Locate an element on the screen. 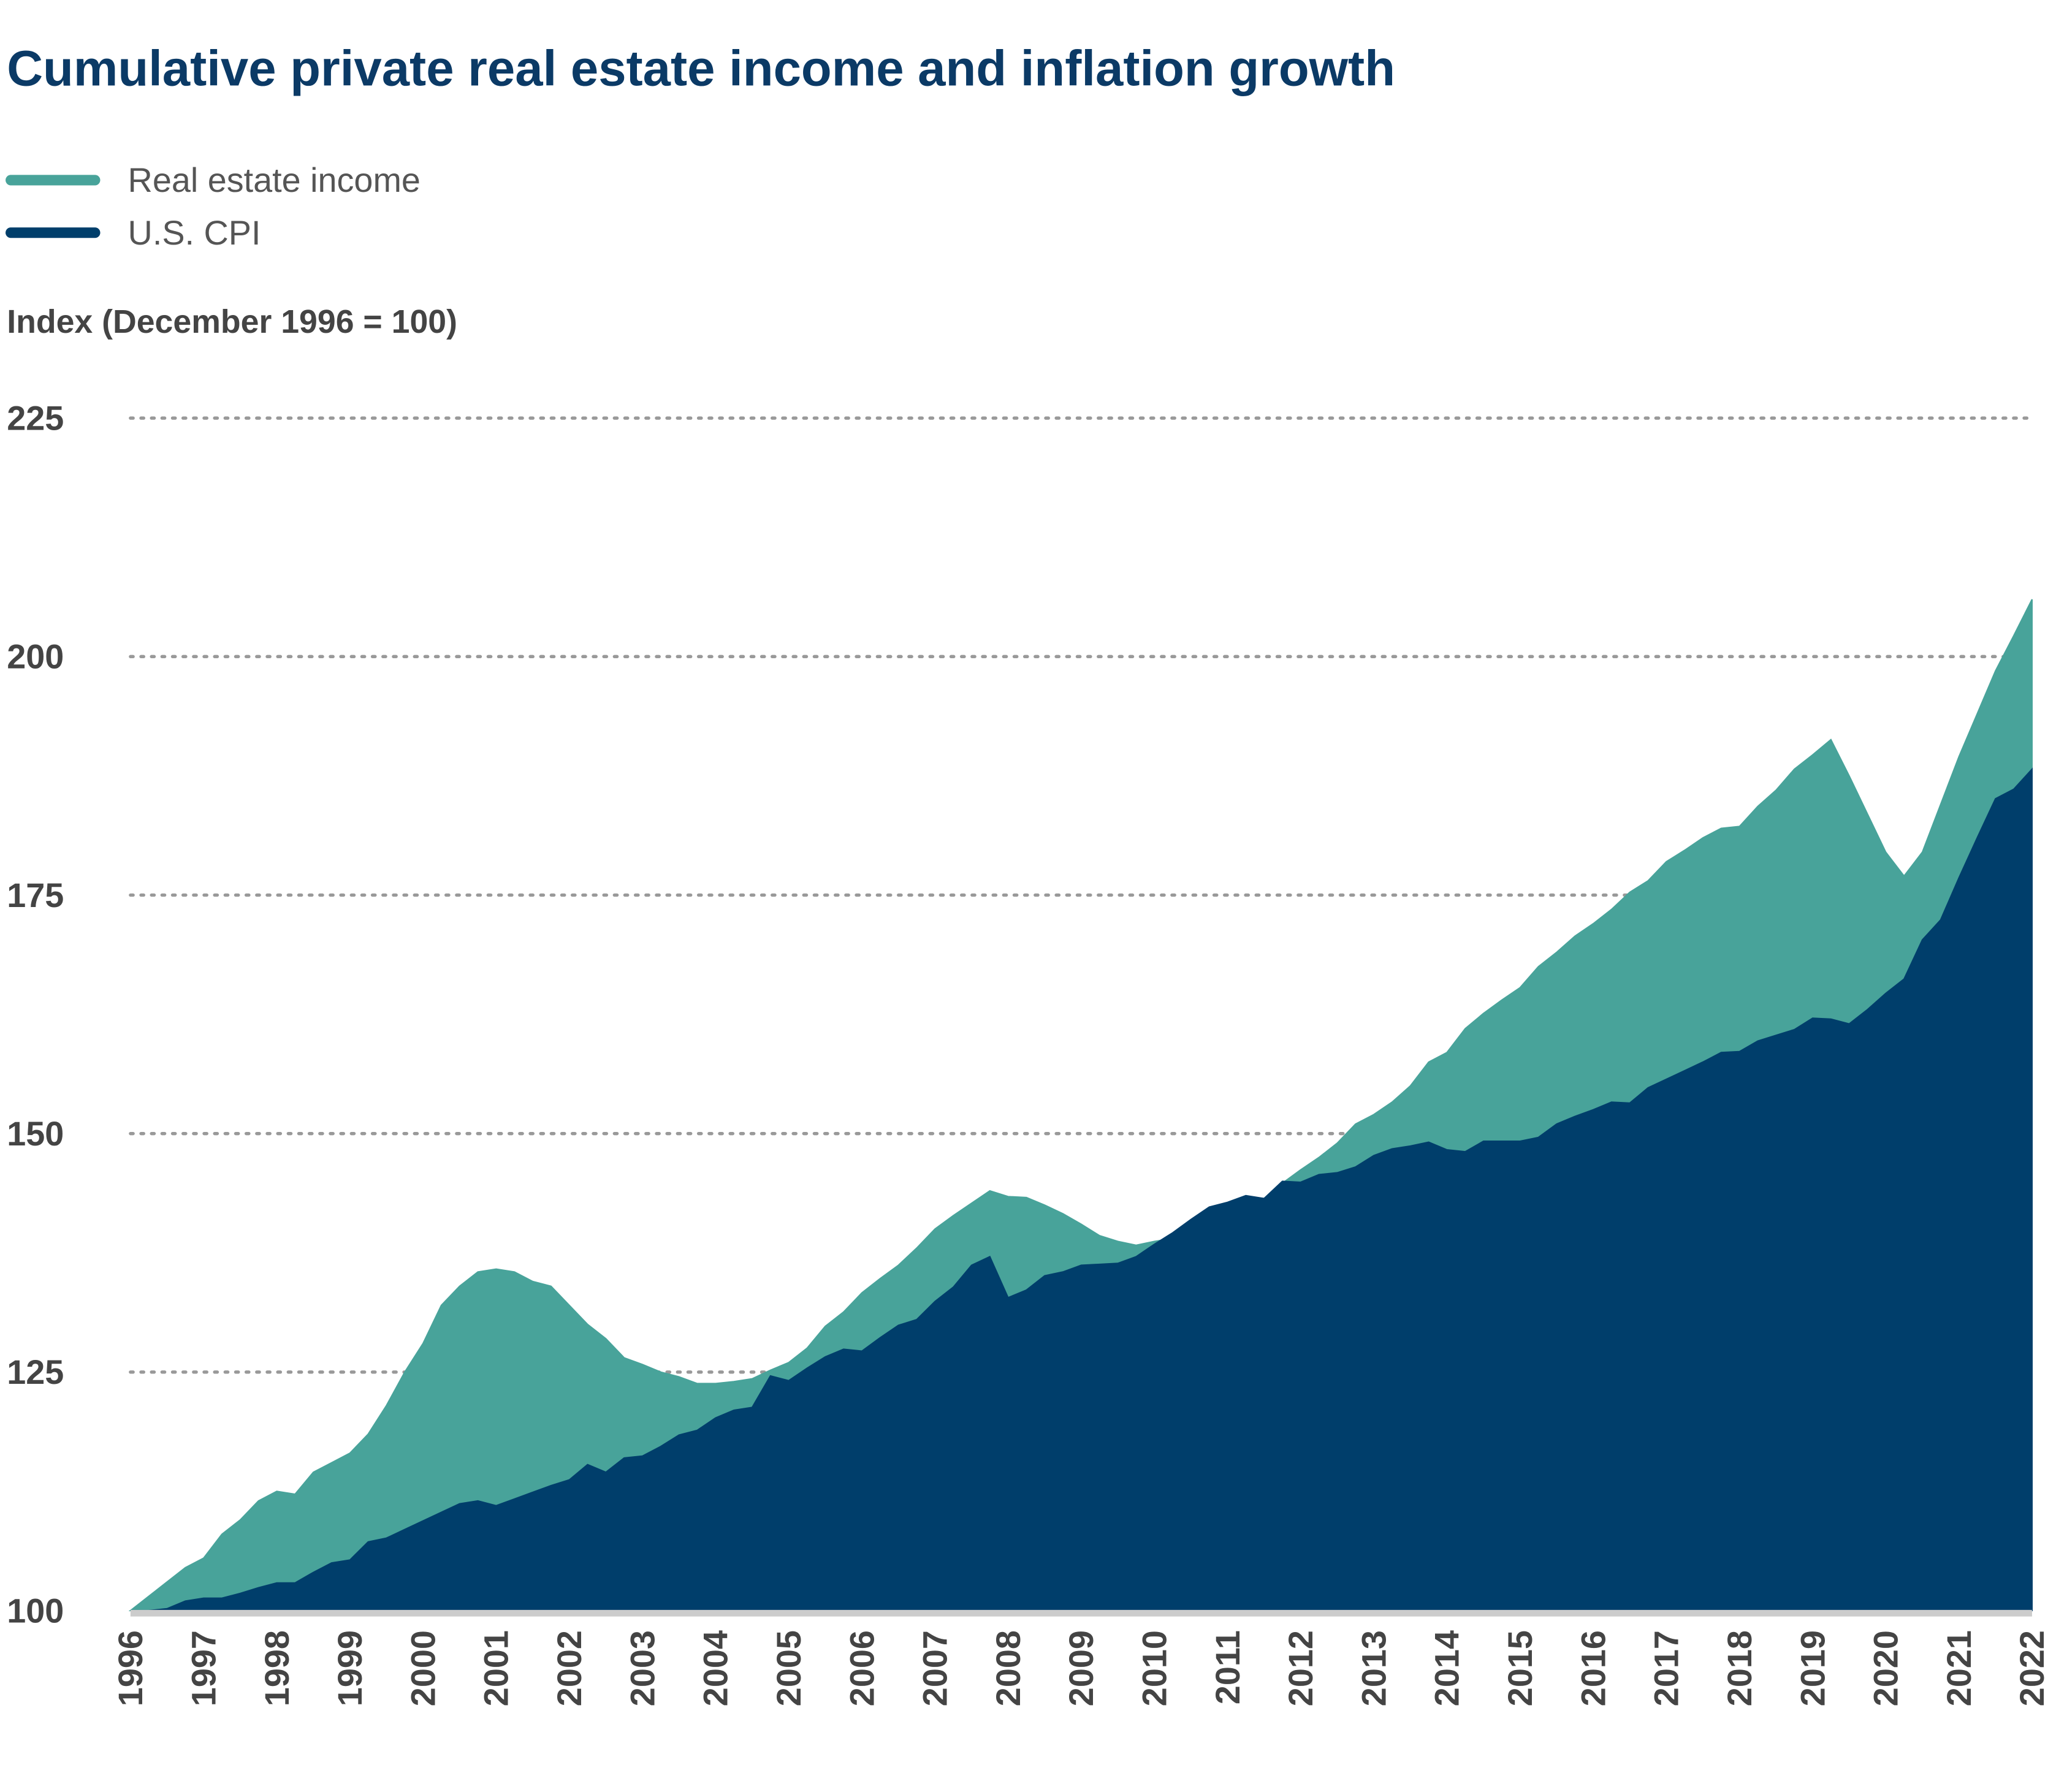 This screenshot has height=1792, width=2056. x-tick-label: 2002 is located at coordinates (569, 1668).